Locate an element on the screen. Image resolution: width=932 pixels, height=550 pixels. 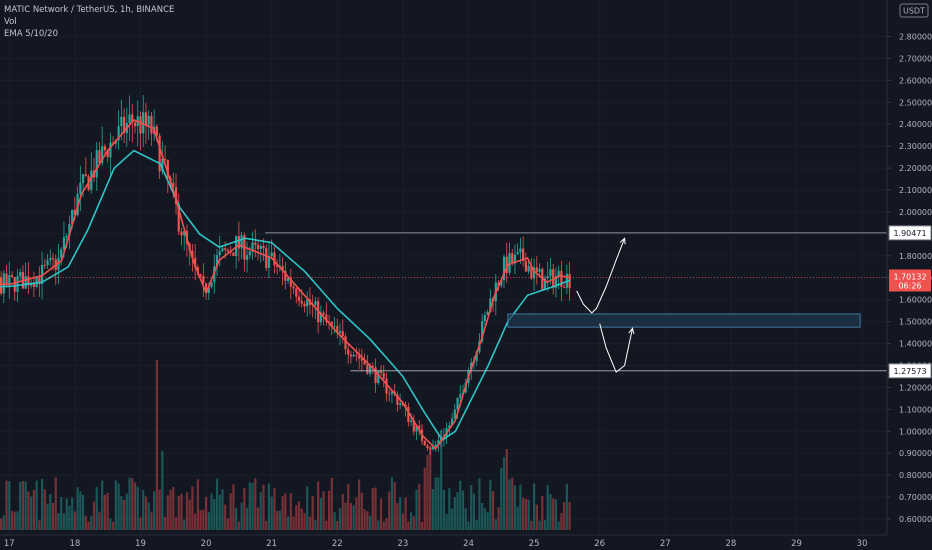
price-tick-label: 1.60000 is located at coordinates (915, 300).